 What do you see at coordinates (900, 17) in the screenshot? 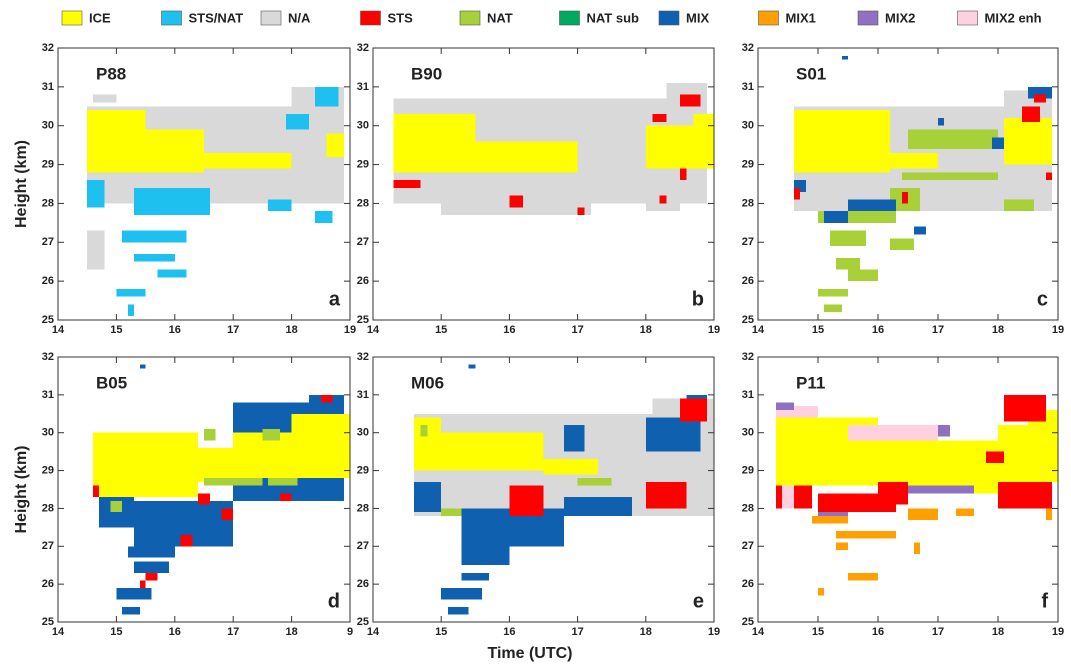
I see `legend-label: MIX2` at bounding box center [900, 17].